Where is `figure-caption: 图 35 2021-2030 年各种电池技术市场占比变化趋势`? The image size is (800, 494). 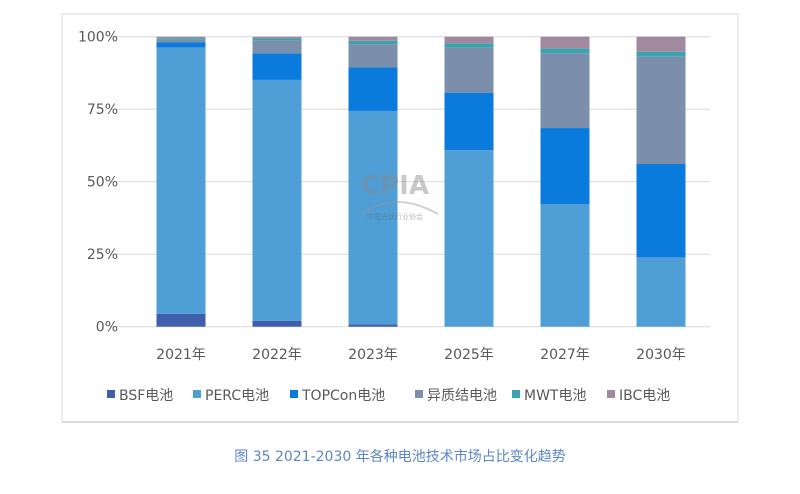
figure-caption: 图 35 2021-2030 年各种电池技术市场占比变化趋势 is located at coordinates (399, 456).